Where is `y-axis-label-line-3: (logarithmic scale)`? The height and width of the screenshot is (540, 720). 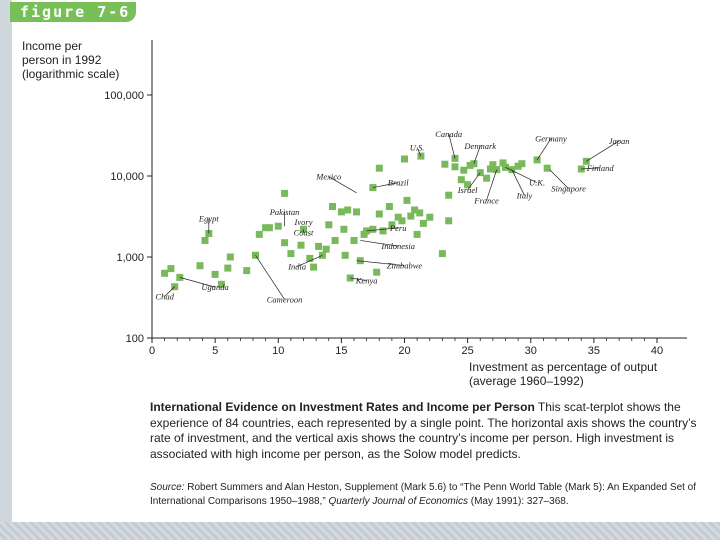
y-axis-label-line-3: (logarithmic scale) is located at coordinates (71, 74).